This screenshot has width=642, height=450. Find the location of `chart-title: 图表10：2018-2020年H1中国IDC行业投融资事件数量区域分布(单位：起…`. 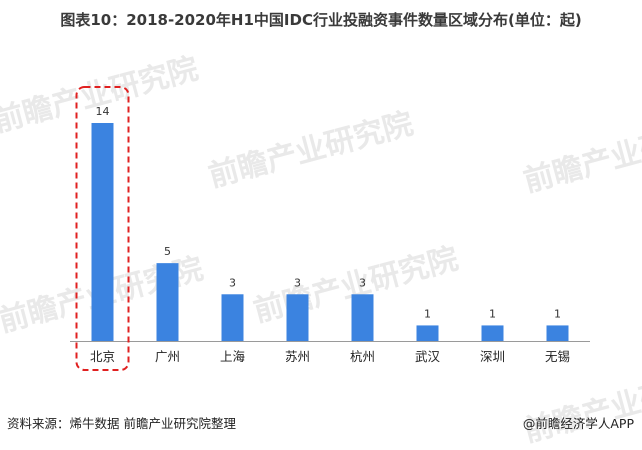

chart-title: 图表10：2018-2020年H1中国IDC行业投融资事件数量区域分布(单位：起… is located at coordinates (321, 20).